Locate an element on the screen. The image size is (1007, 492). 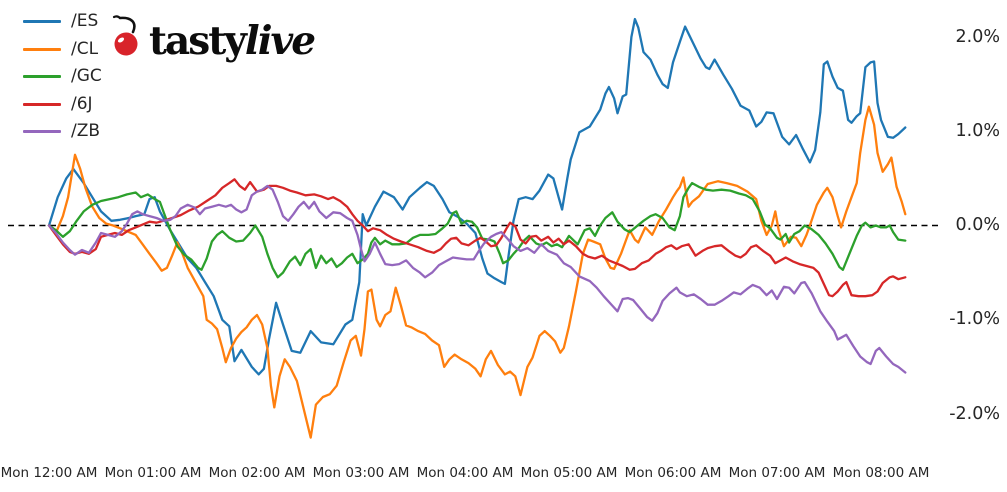
legend: /ES/CL/GC/6J/ZB is located at coordinates (62, 77).